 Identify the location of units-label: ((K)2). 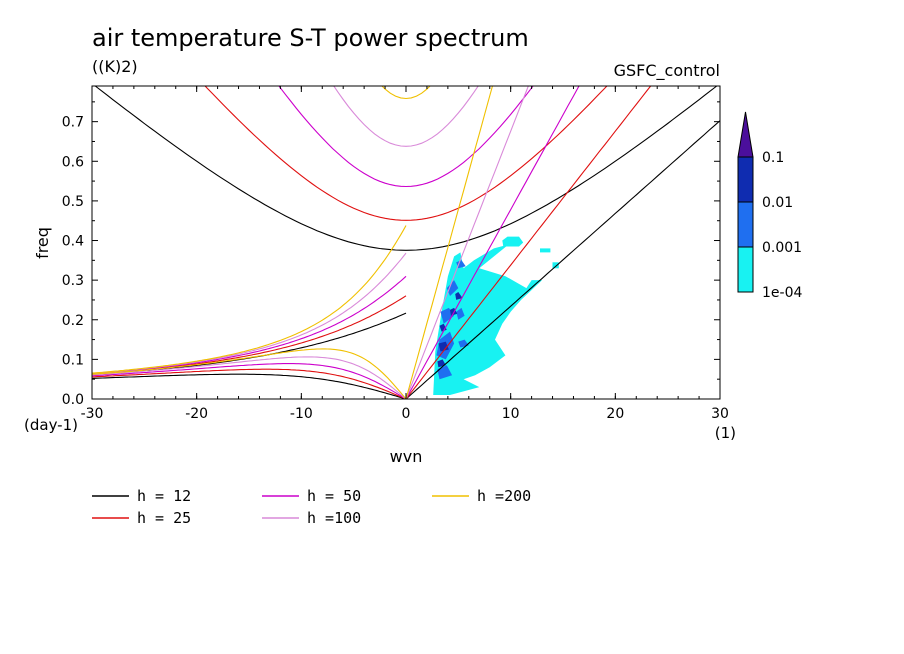
(115, 66).